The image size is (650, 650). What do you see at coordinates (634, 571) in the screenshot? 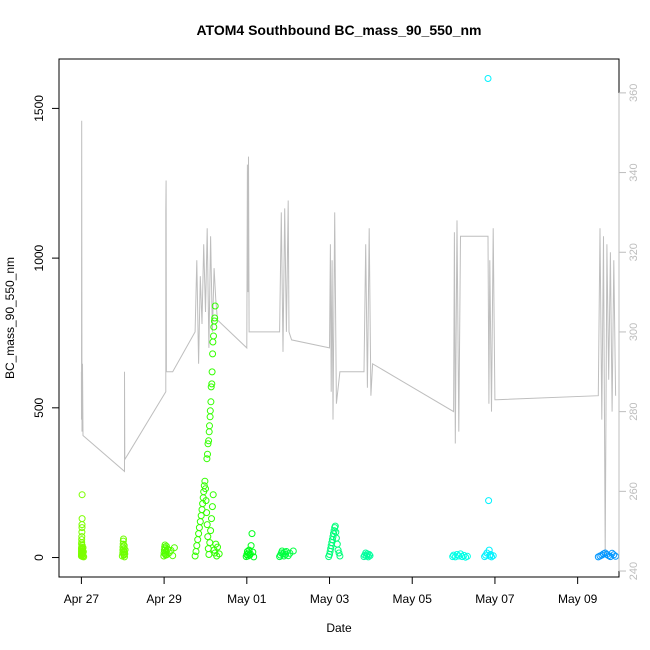
I see `y2-tick-label: 240` at bounding box center [634, 571].